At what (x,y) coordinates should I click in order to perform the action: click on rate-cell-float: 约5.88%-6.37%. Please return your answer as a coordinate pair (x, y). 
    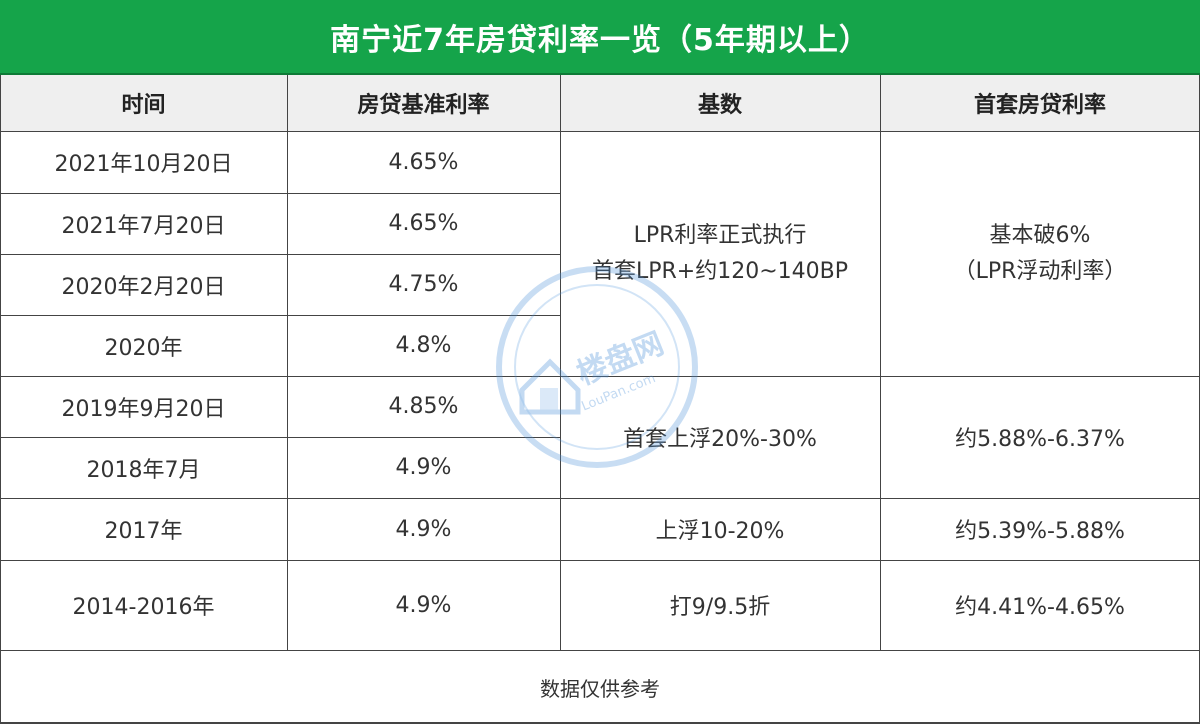
    Looking at the image, I should click on (1040, 437).